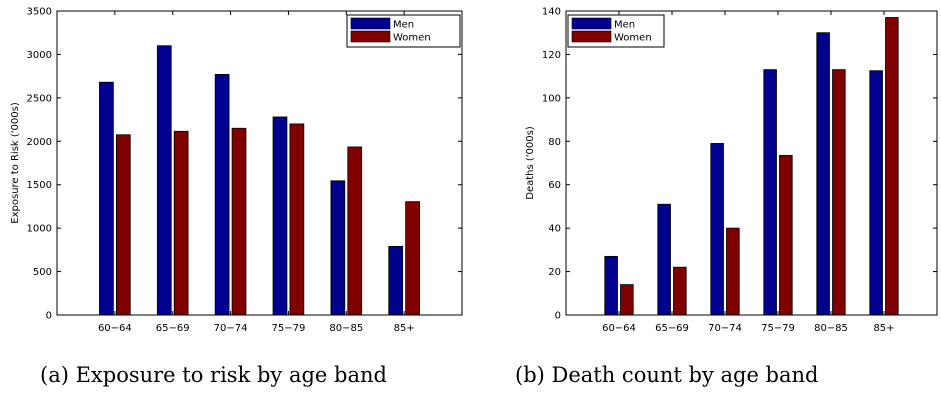  I want to click on y-axis-label: Exposure to Risk ('000s), so click(15, 163).